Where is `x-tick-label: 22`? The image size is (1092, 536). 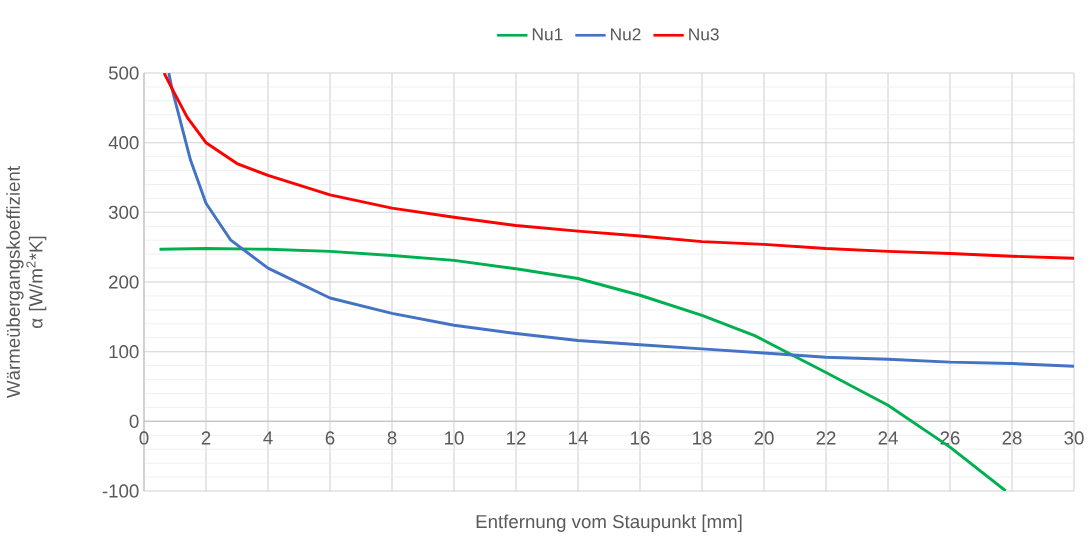
x-tick-label: 22 is located at coordinates (826, 438).